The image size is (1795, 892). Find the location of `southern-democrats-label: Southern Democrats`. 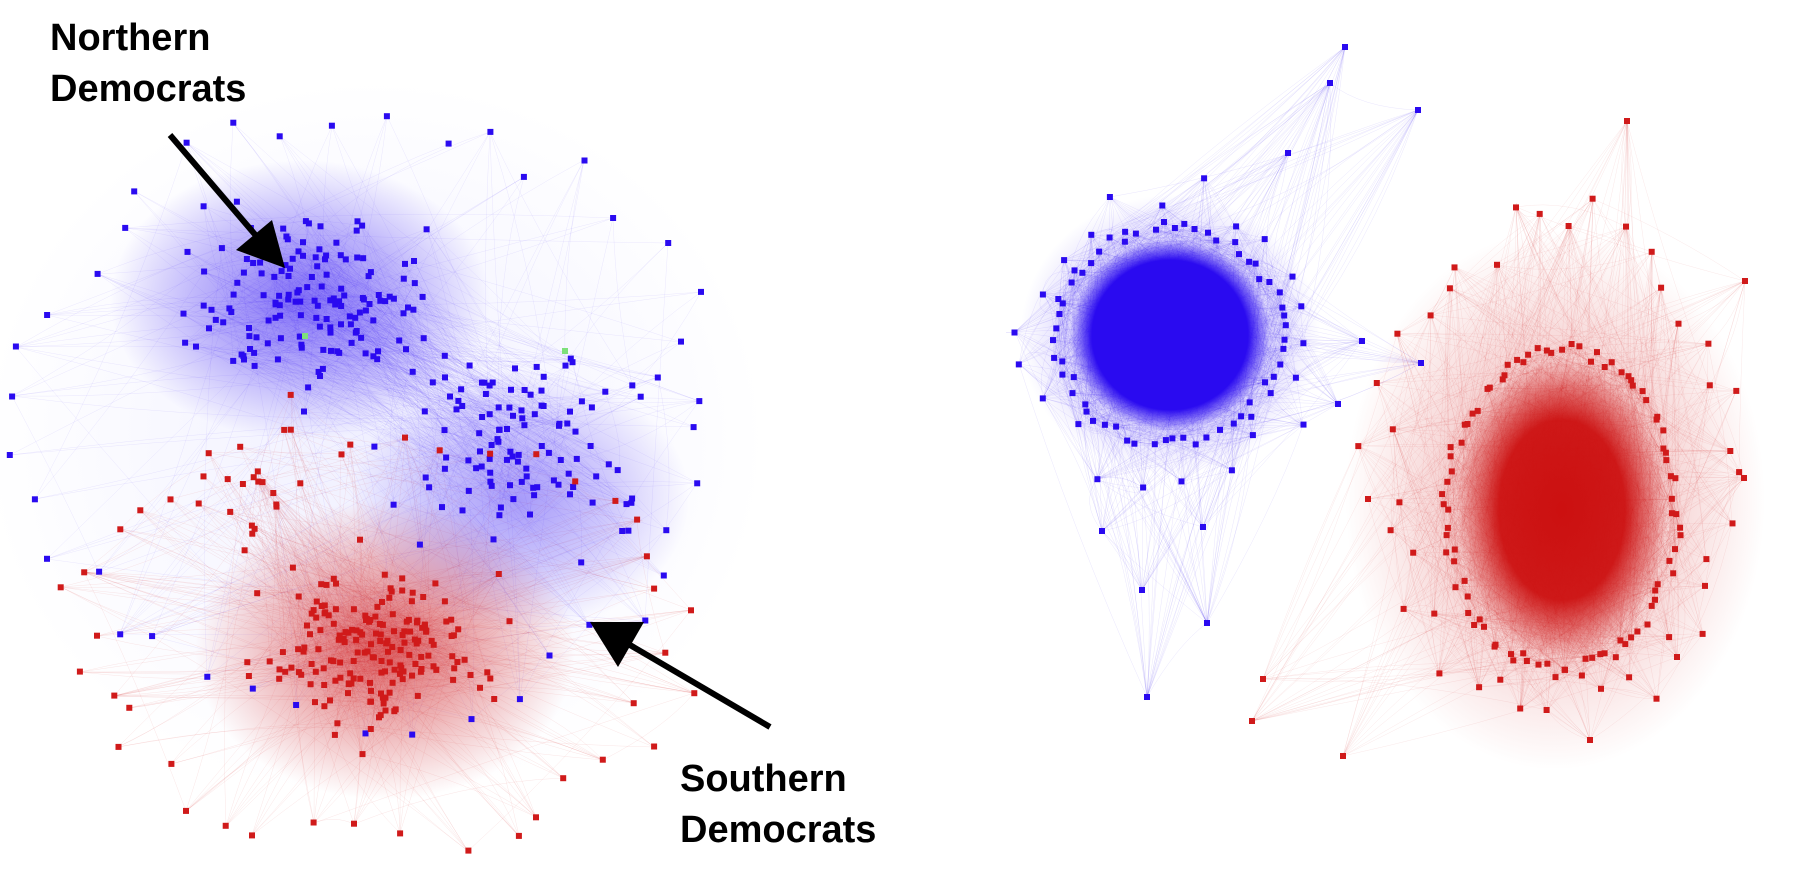

southern-democrats-label: Southern Democrats is located at coordinates (778, 805).